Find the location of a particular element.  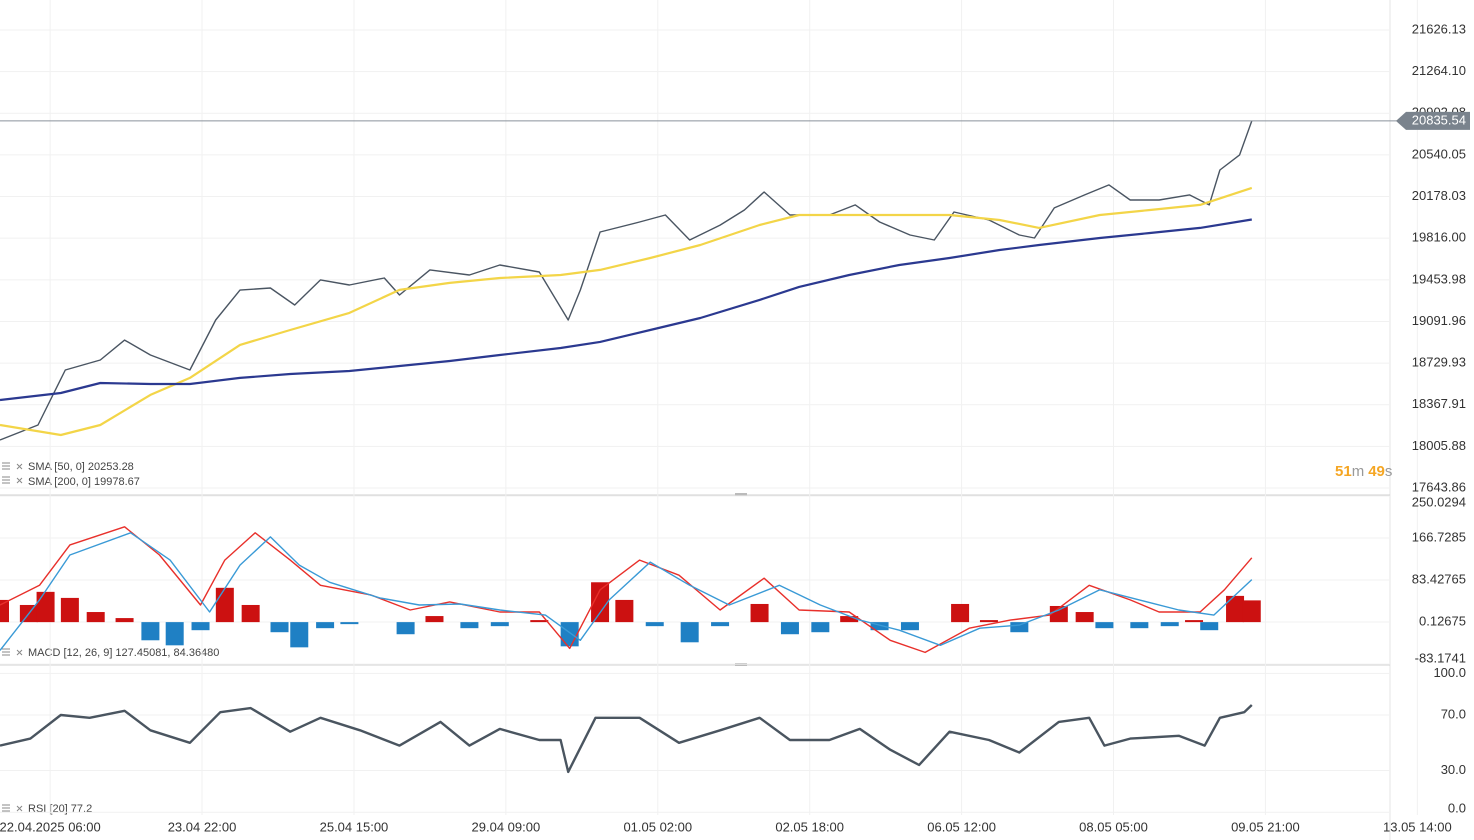

legend-text: MACD [12, 26, 9] 127.45081, 84.36480 is located at coordinates (123, 653).